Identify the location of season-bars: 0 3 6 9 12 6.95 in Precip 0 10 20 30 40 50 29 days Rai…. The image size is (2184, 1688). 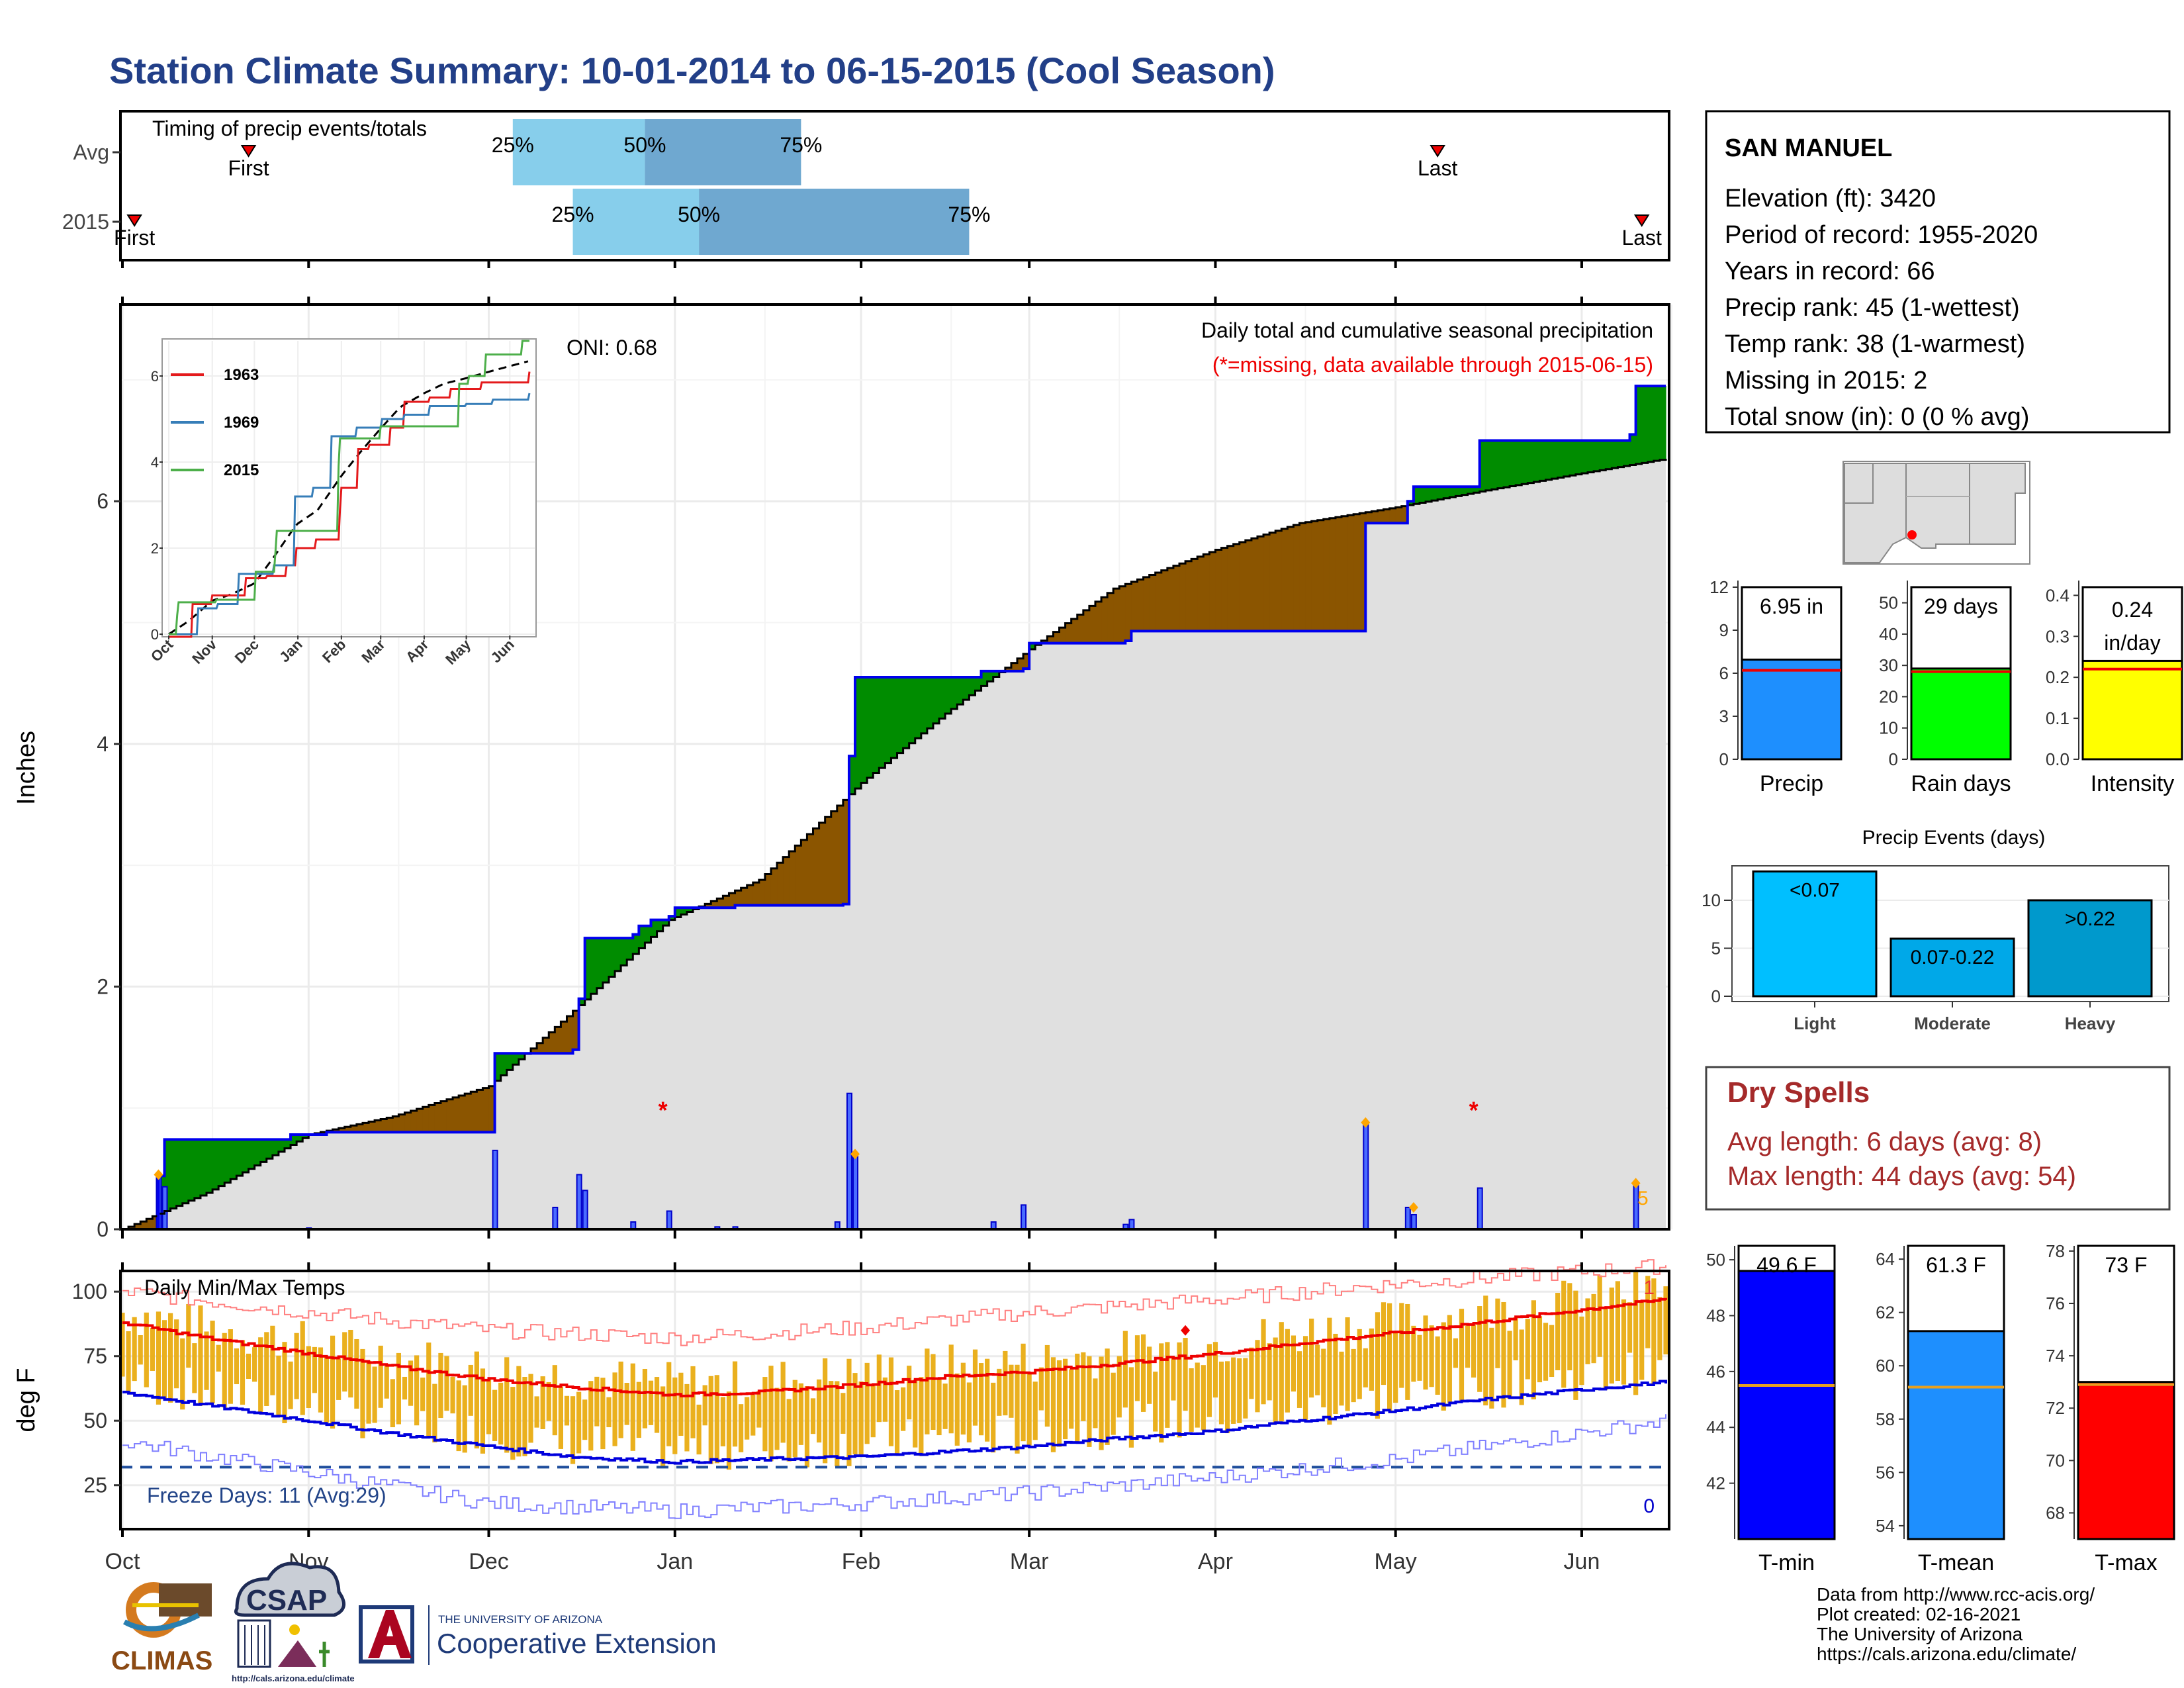
(1946, 686).